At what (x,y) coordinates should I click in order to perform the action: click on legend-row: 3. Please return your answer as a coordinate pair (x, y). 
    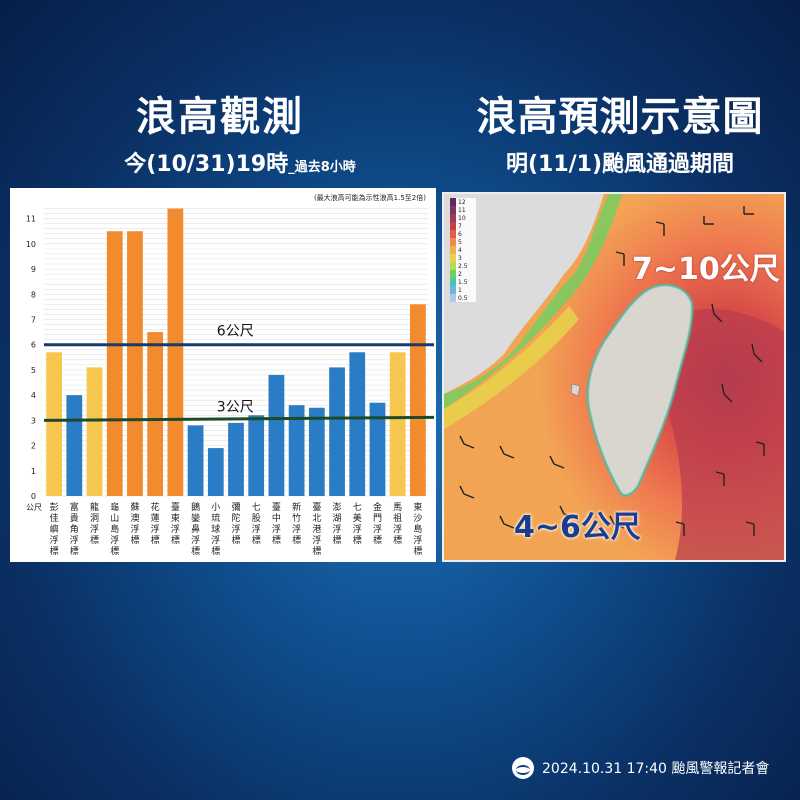
    Looking at the image, I should click on (463, 258).